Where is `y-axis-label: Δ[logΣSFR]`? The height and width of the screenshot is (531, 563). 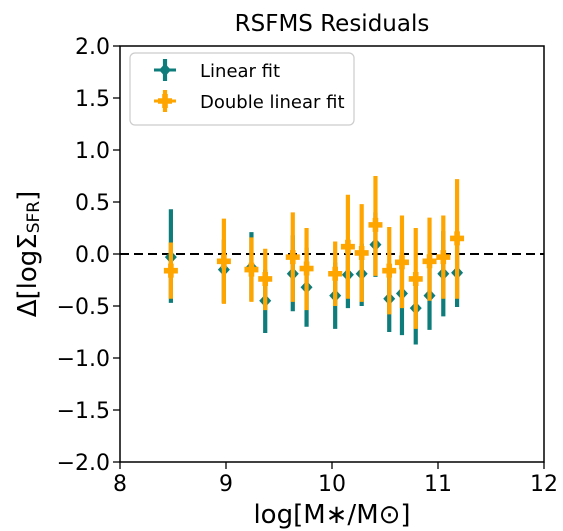
y-axis-label: Δ[logΣSFR] is located at coordinates (28, 254).